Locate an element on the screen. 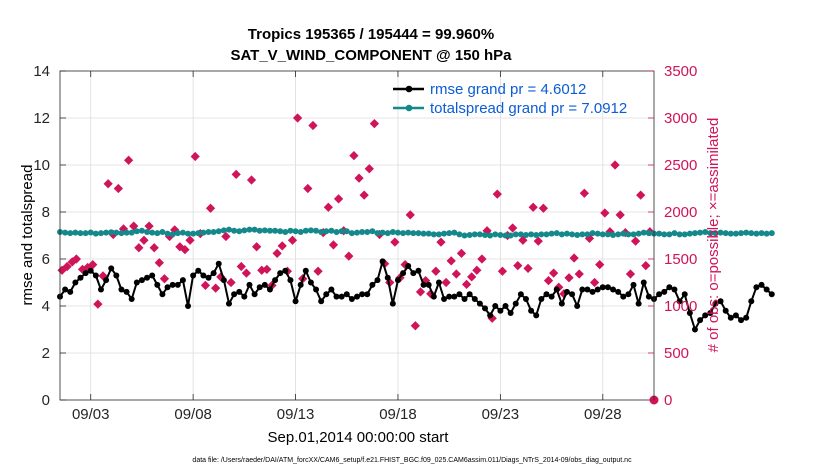 The height and width of the screenshot is (470, 830). legend-marker-rmse is located at coordinates (409, 89).